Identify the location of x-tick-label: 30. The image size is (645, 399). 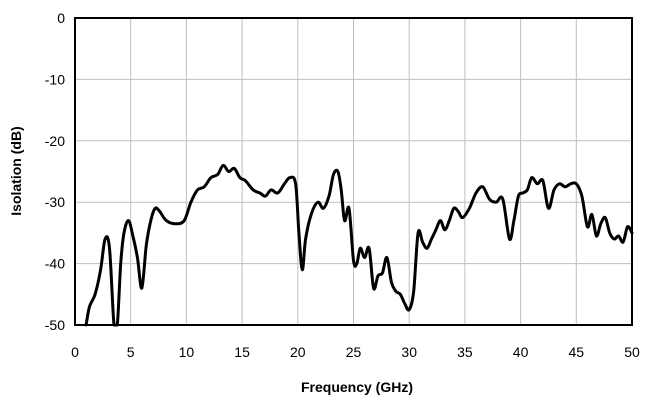
(409, 352).